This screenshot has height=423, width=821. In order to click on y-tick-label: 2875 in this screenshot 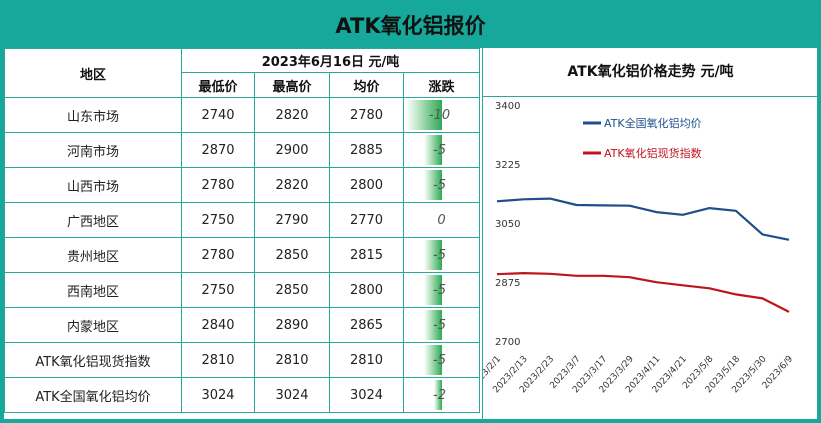, I will do `click(507, 283)`.